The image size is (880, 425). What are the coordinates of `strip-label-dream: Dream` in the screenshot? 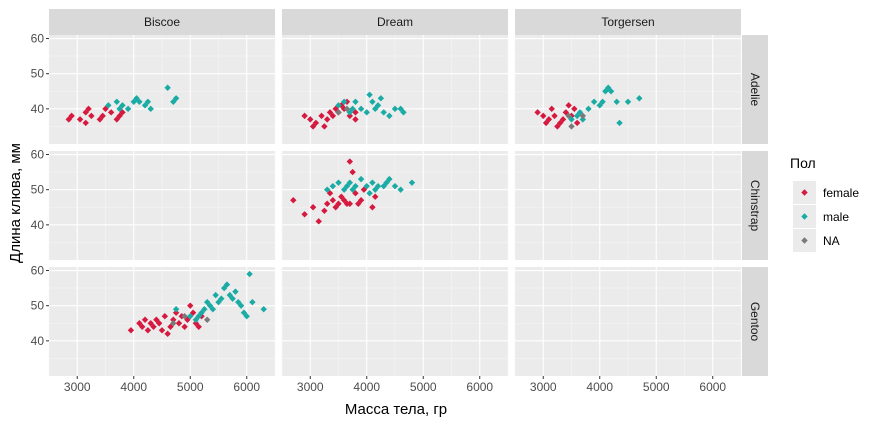 It's located at (395, 22).